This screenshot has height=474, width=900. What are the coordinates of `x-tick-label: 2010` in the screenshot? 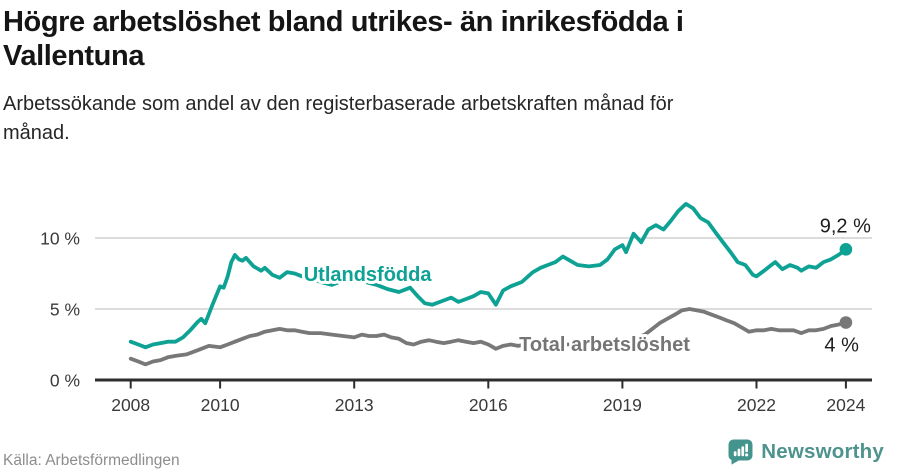 It's located at (220, 405).